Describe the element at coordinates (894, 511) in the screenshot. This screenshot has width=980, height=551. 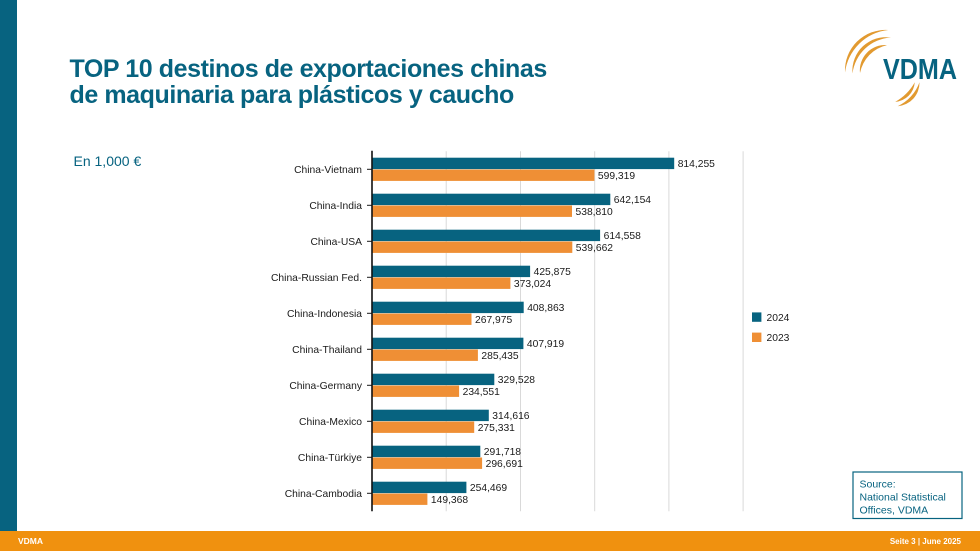
I see `svg-text: Offices, VDMA` at that location.